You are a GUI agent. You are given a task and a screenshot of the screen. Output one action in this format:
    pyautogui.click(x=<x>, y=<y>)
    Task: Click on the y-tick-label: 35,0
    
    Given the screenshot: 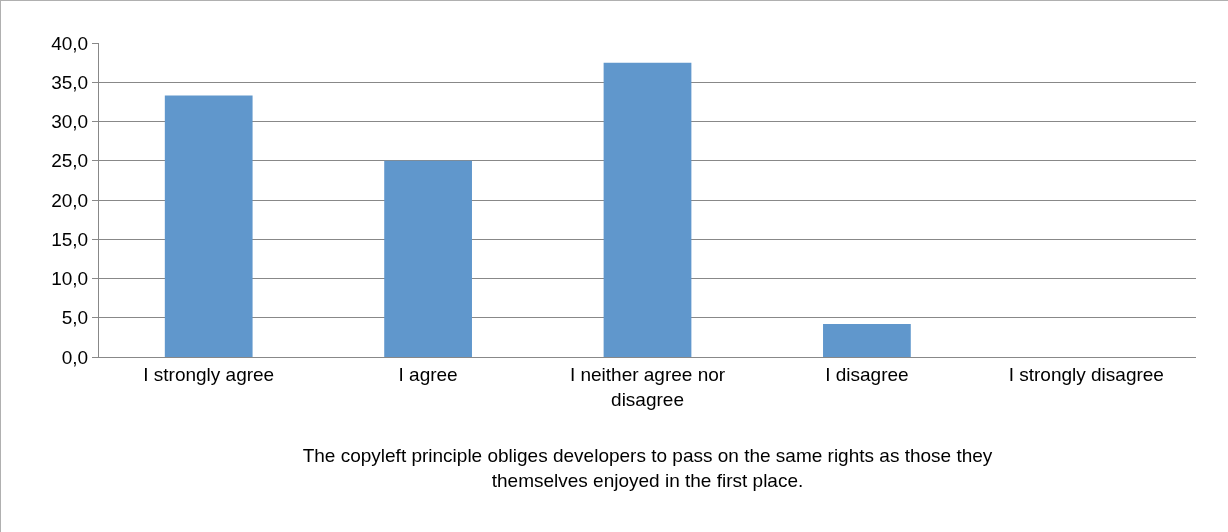 What is the action you would take?
    pyautogui.click(x=70, y=82)
    